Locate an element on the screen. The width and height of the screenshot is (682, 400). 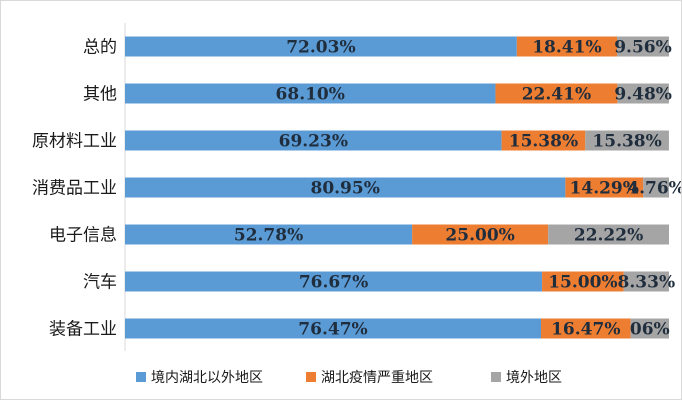
category-label: 总的 is located at coordinates (100, 48).